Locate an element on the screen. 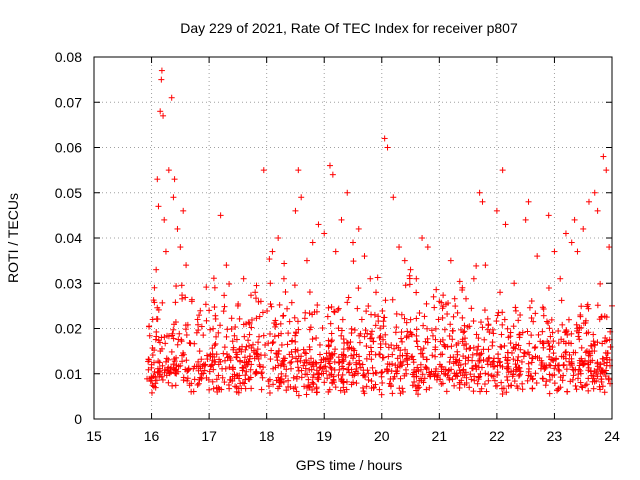  y-tick-label: 0 is located at coordinates (78, 419).